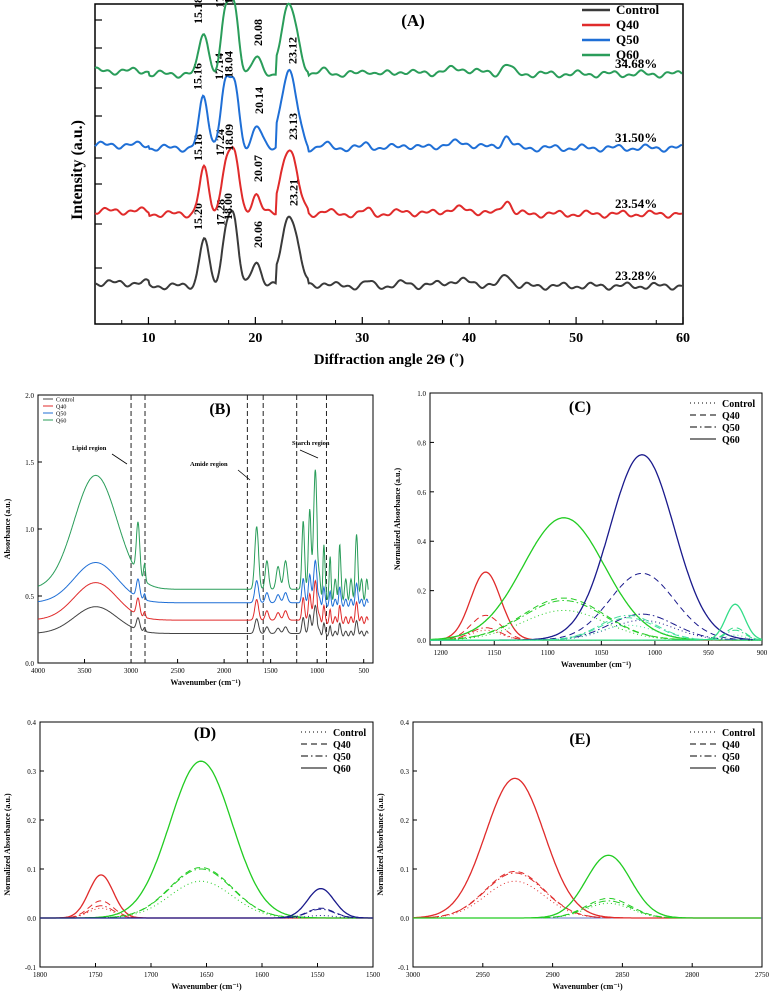 Image resolution: width=772 pixels, height=994 pixels. What do you see at coordinates (708, 653) in the screenshot?
I see `x-tick-label: 950` at bounding box center [708, 653].